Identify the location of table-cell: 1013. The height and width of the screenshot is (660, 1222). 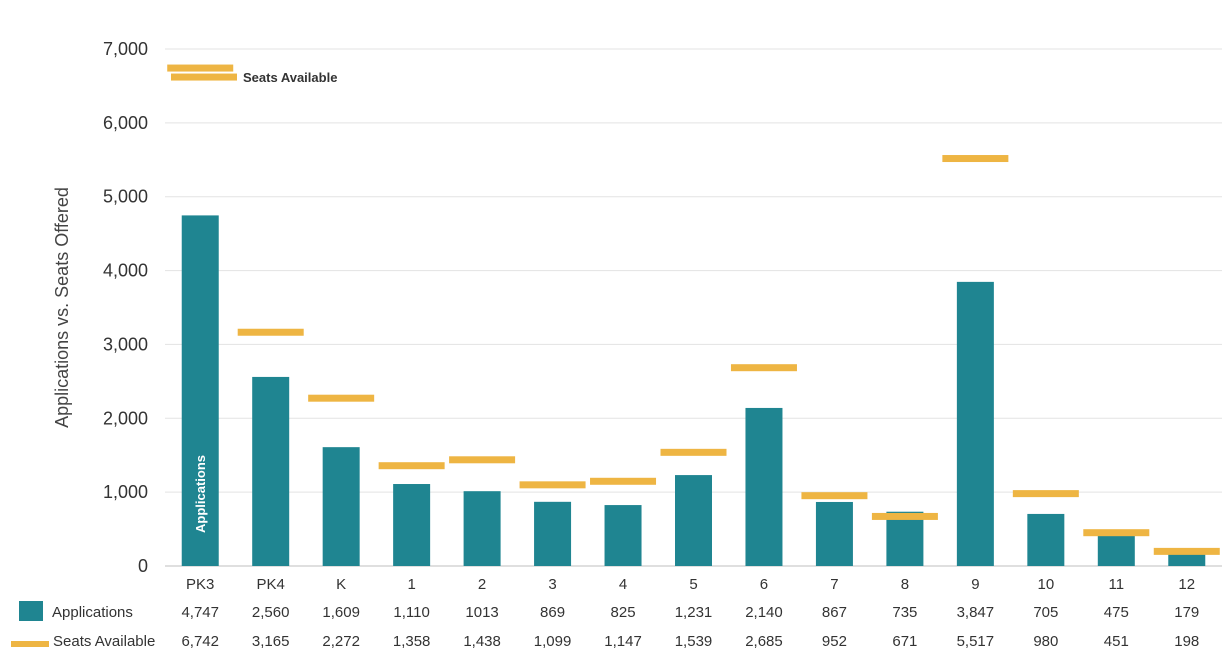
(481, 612).